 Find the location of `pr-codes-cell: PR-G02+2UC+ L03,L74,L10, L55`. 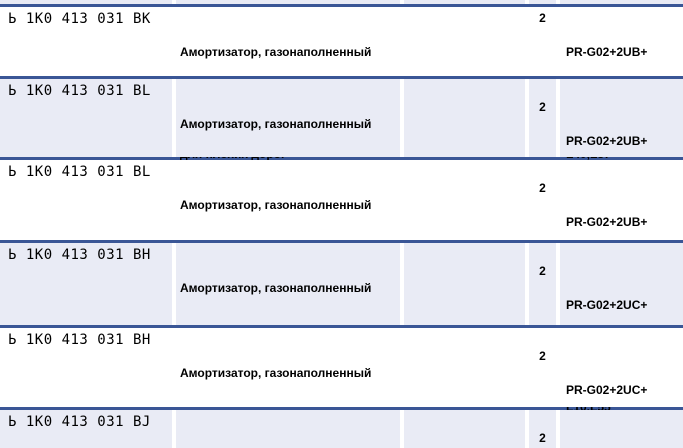

pr-codes-cell: PR-G02+2UC+ L03,L74,L10, L55 is located at coordinates (621, 388).